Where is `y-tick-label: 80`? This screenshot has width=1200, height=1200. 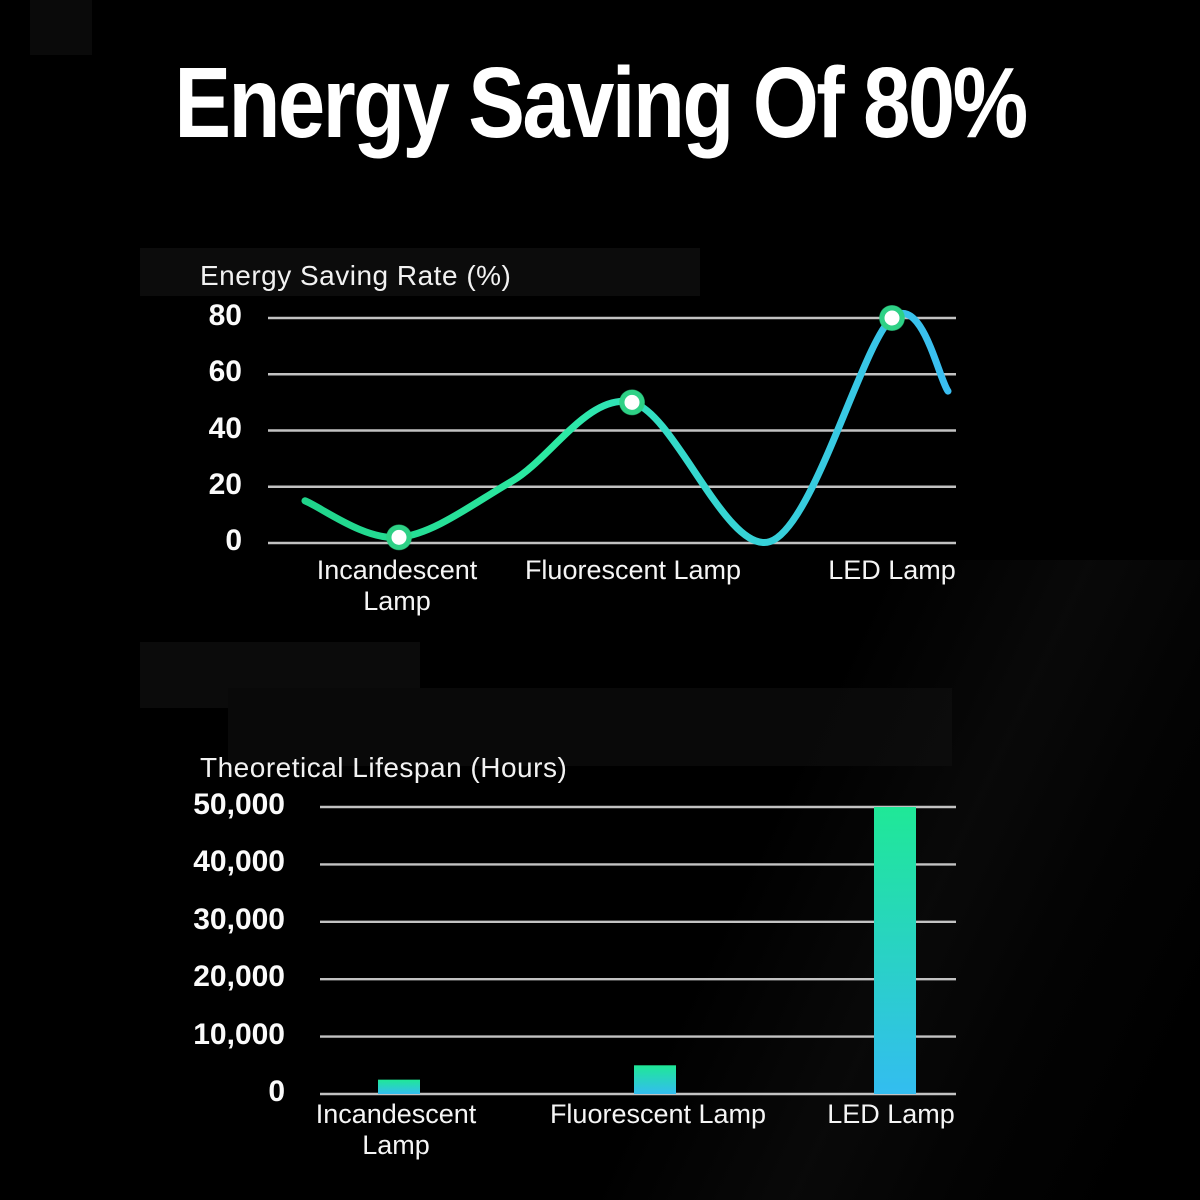 y-tick-label: 80 is located at coordinates (225, 315).